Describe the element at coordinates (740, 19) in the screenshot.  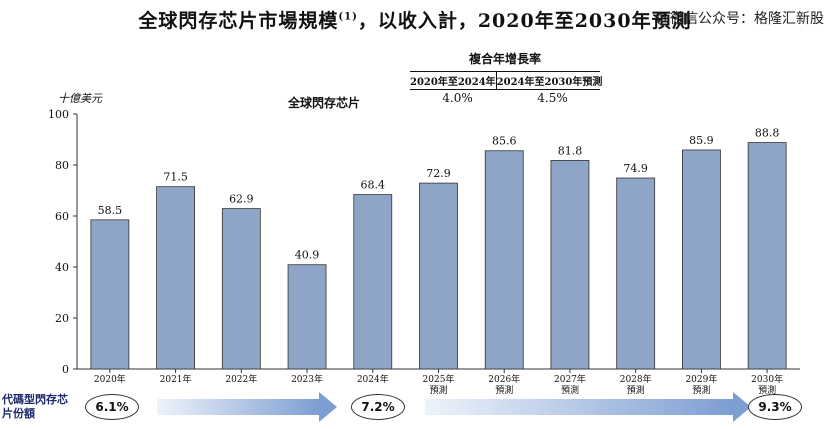
I see `watermark: @微信公众号：格隆汇新股` at that location.